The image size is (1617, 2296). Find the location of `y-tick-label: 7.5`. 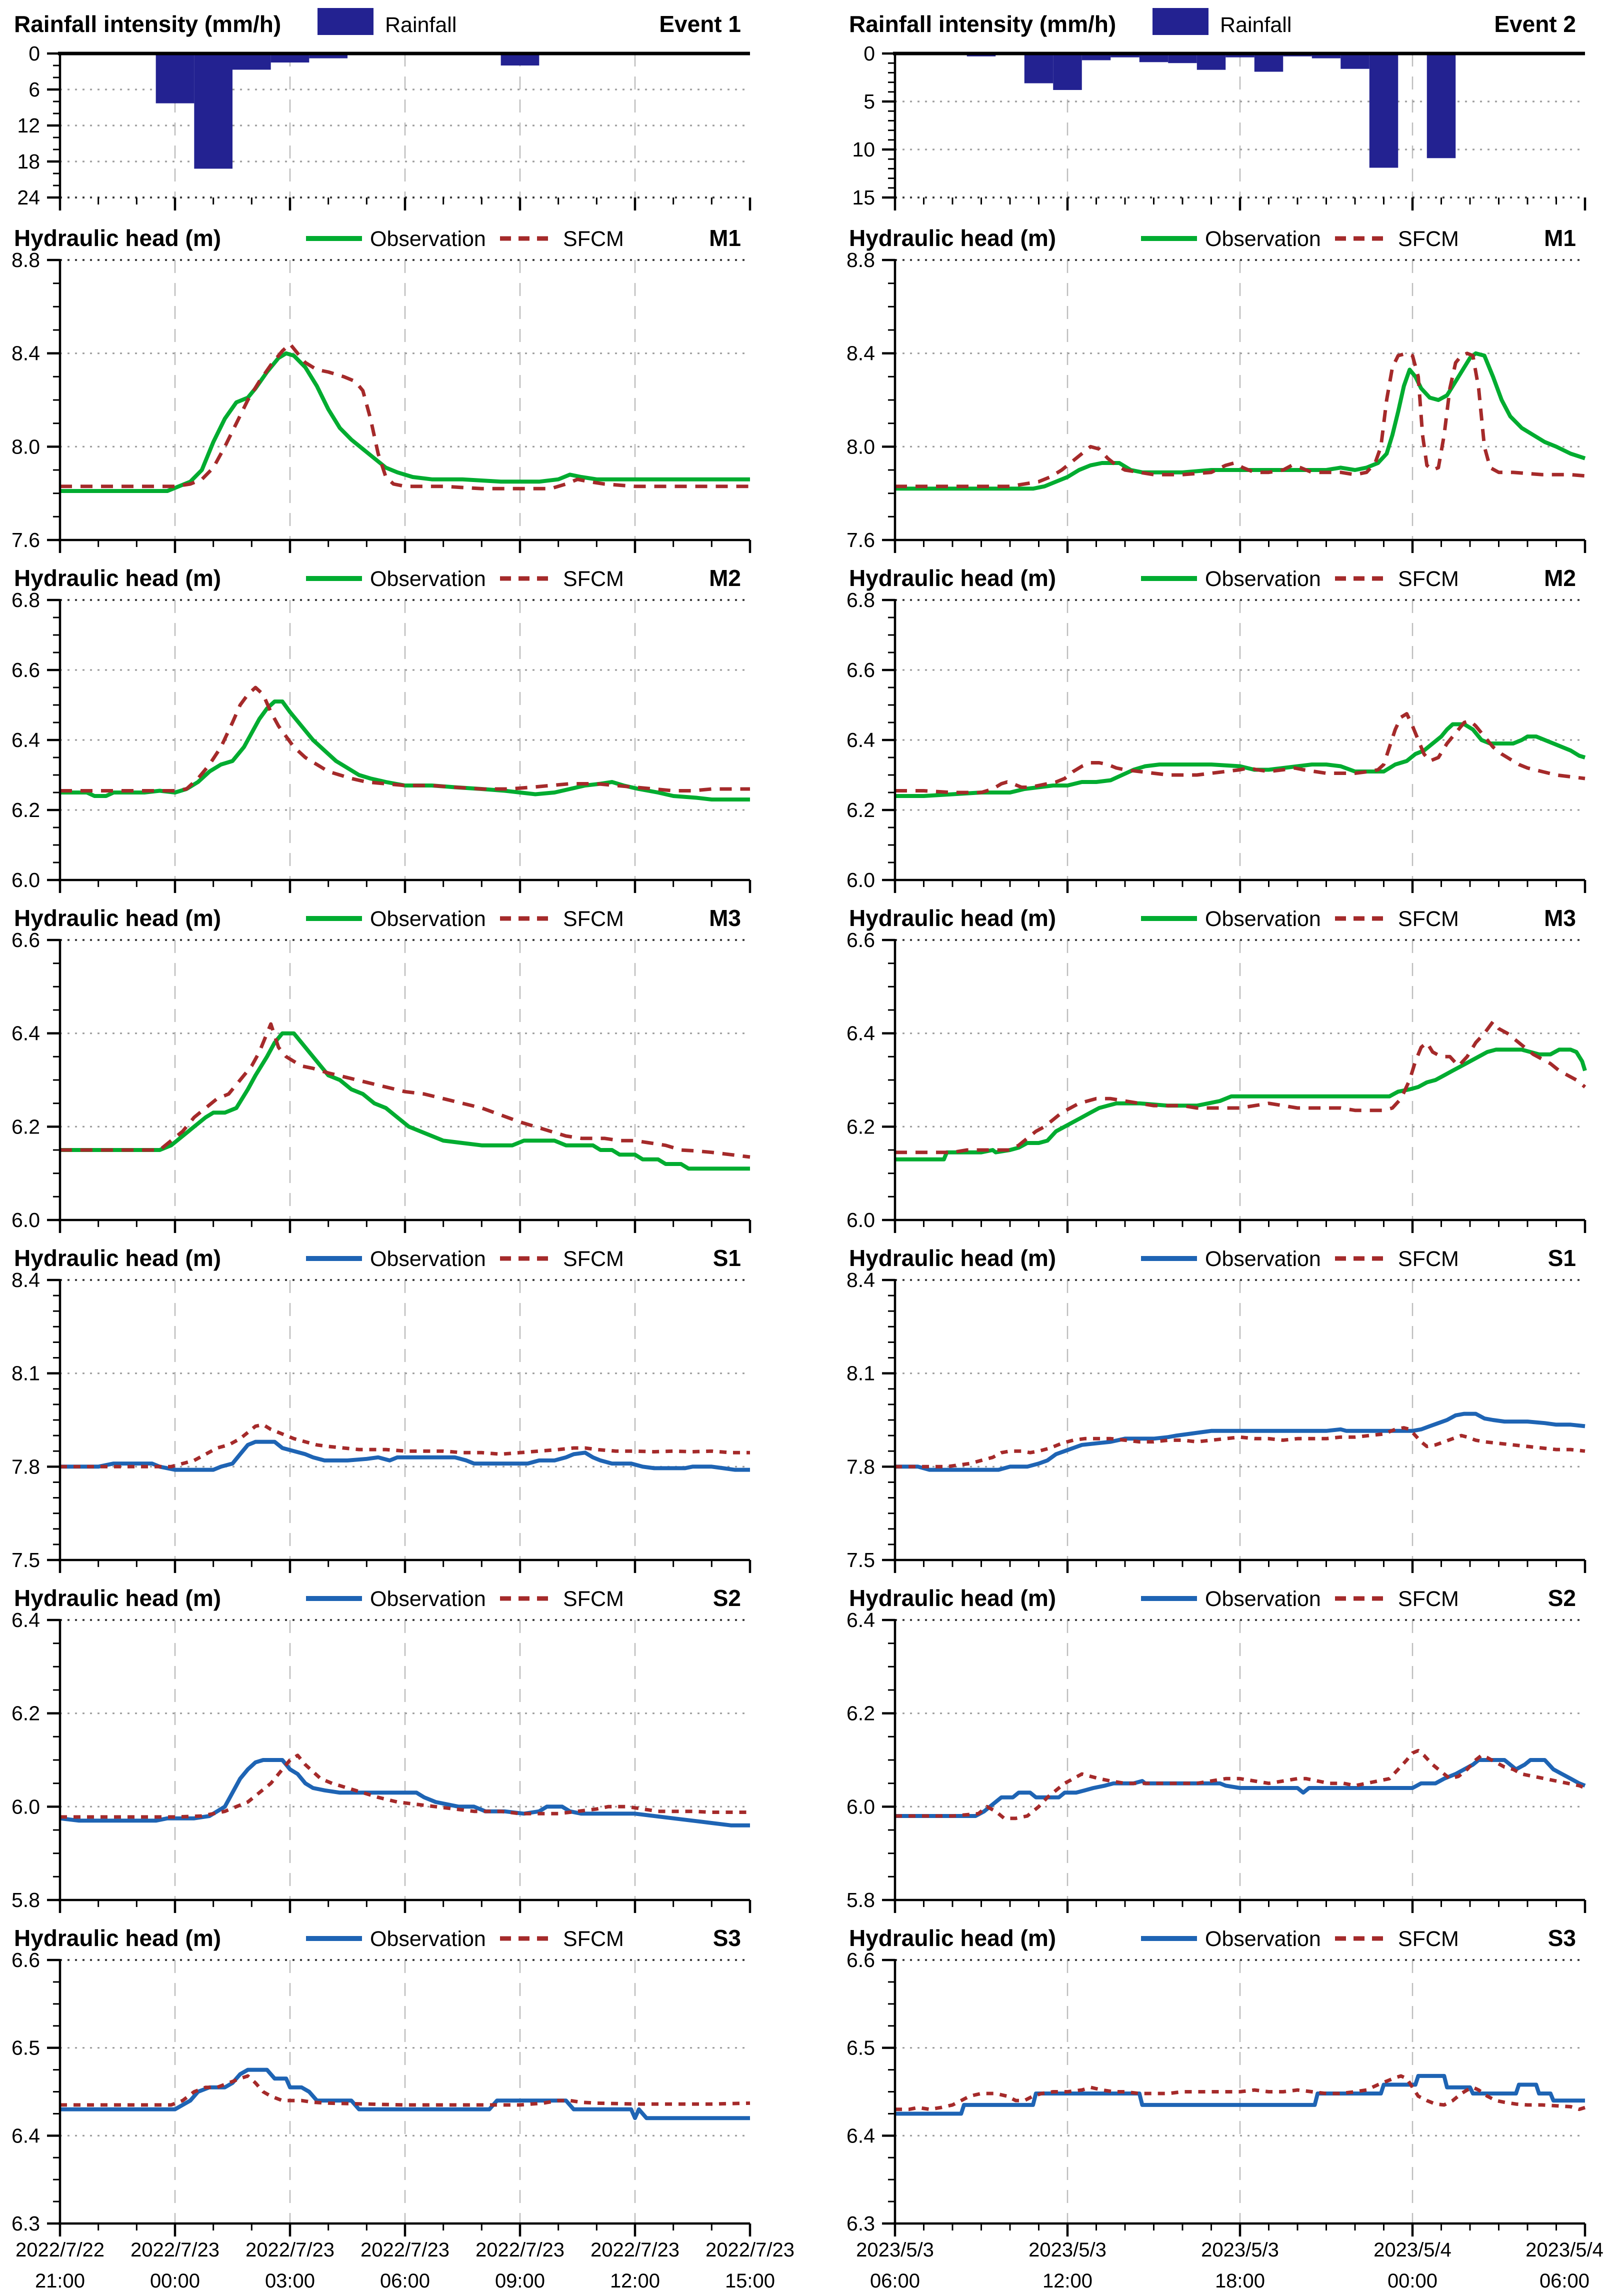

y-tick-label: 7.5 is located at coordinates (860, 1560).